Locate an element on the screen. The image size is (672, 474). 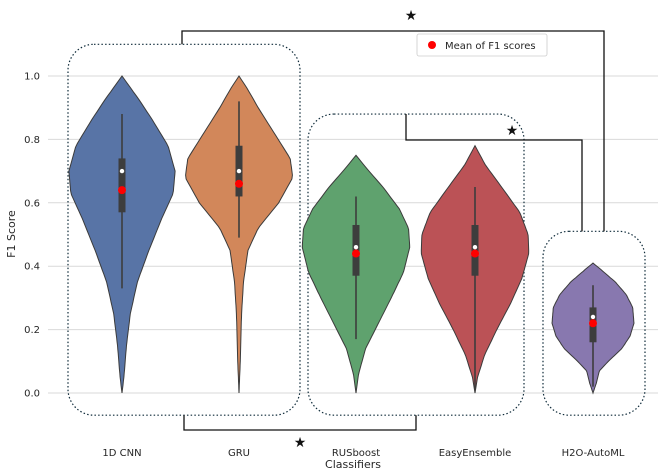
legend-box is located at coordinates (482, 45).